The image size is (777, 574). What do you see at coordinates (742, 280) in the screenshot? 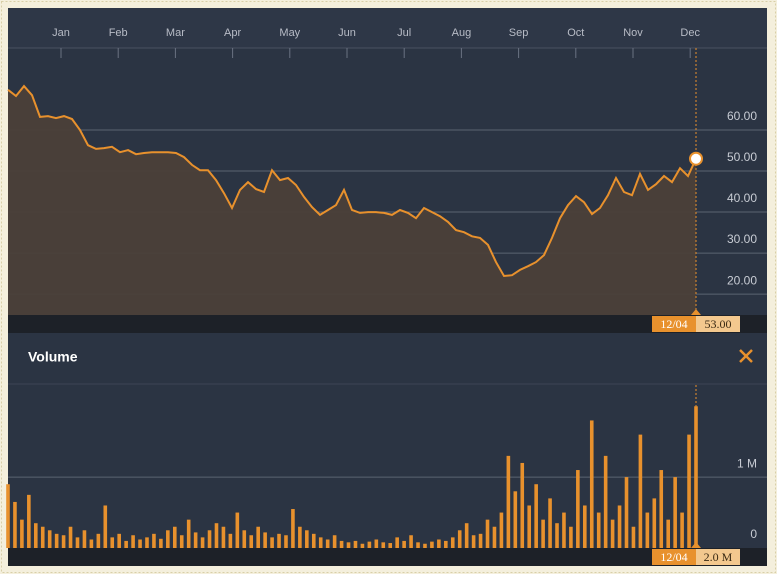
I see `y-tick-label: 20.00` at bounding box center [742, 280].